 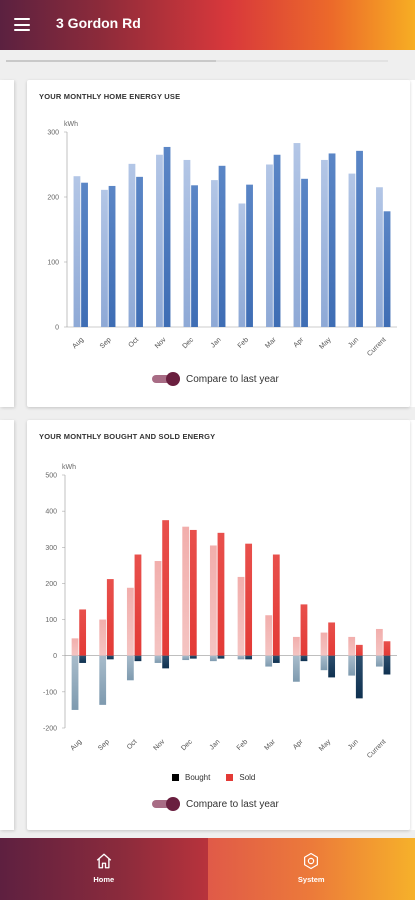 What do you see at coordinates (110, 96) in the screenshot?
I see `card-title: YOUR MONTHLY HOME ENERGY USE` at bounding box center [110, 96].